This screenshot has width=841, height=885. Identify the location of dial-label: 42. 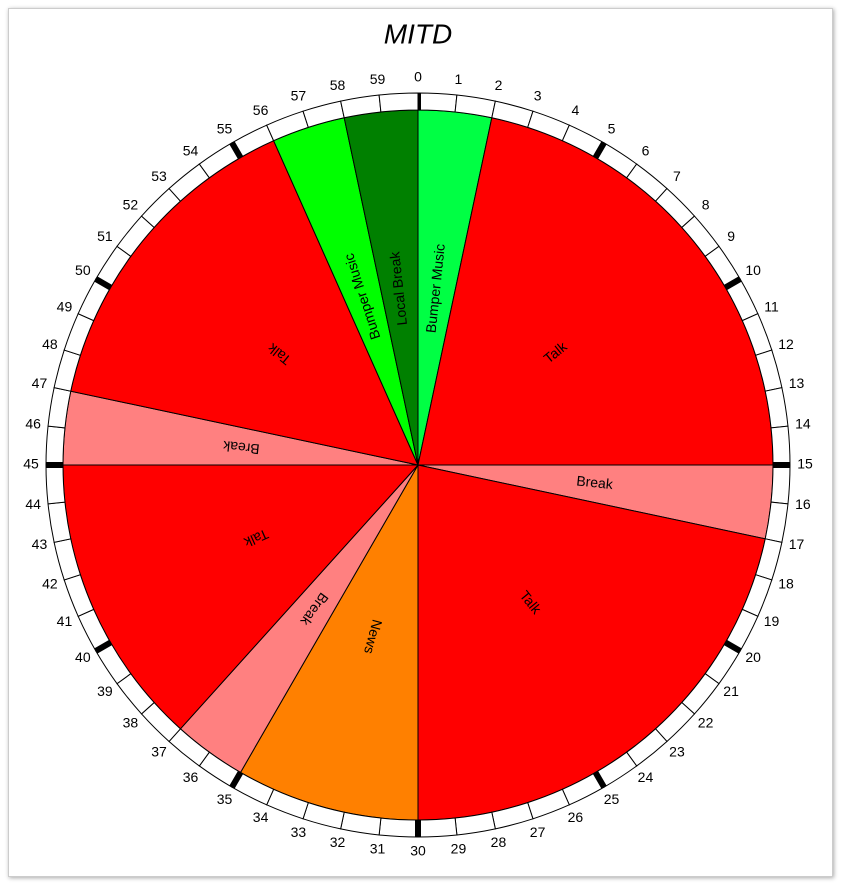
(50, 583).